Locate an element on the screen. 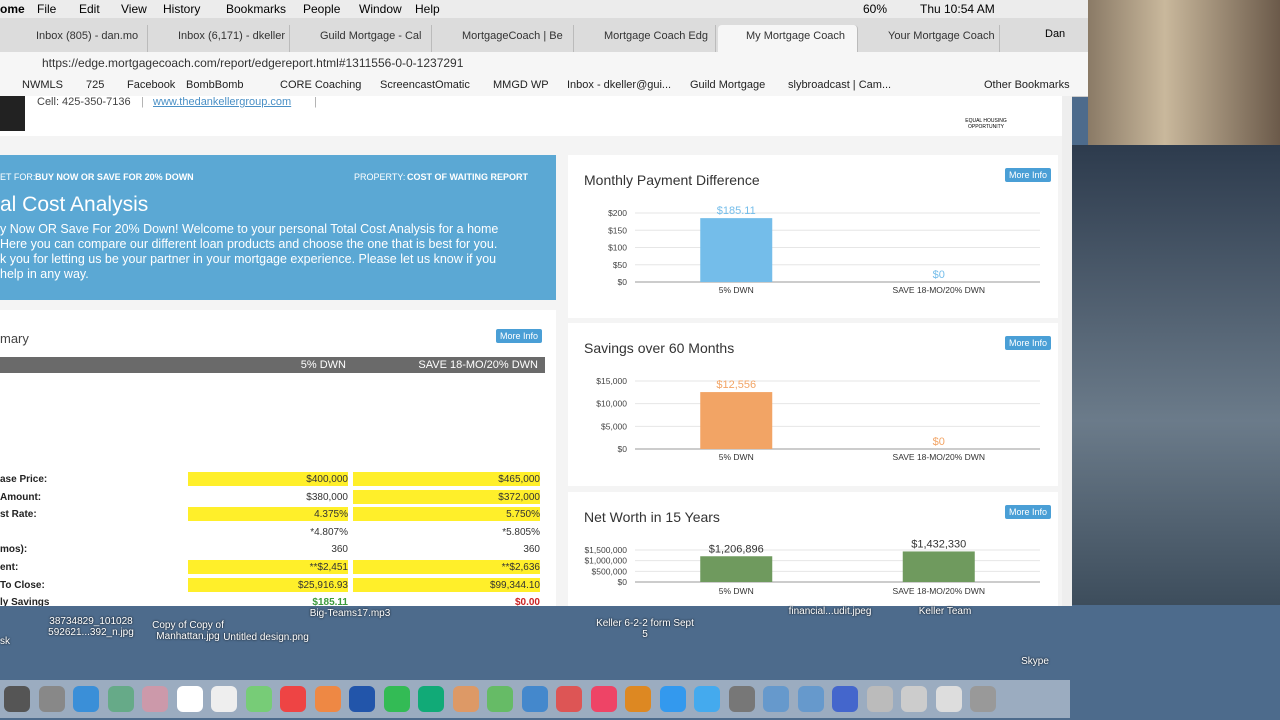 The width and height of the screenshot is (1280, 720). for-value: BUY NOW OR SAVE FOR 20% DOWN is located at coordinates (114, 177).